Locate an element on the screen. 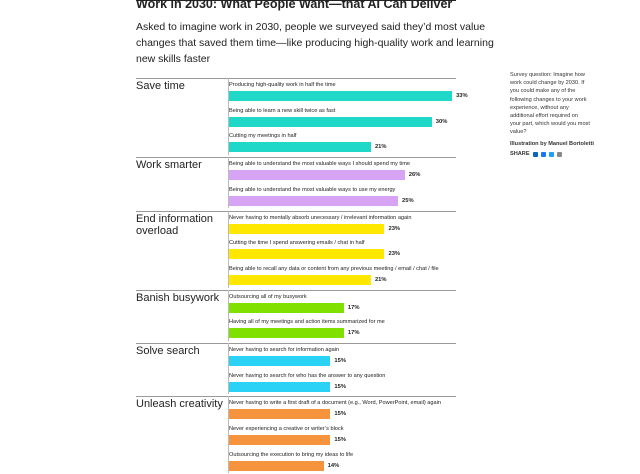 The width and height of the screenshot is (640, 474). survey-note: your part, which would you most is located at coordinates (550, 124).